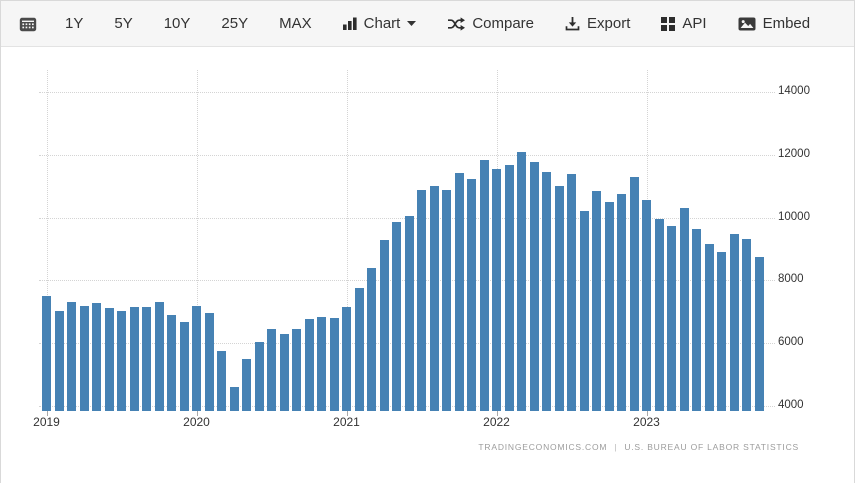 Image resolution: width=857 pixels, height=487 pixels. What do you see at coordinates (791, 279) in the screenshot?
I see `y-axis-tick-label: 8000` at bounding box center [791, 279].